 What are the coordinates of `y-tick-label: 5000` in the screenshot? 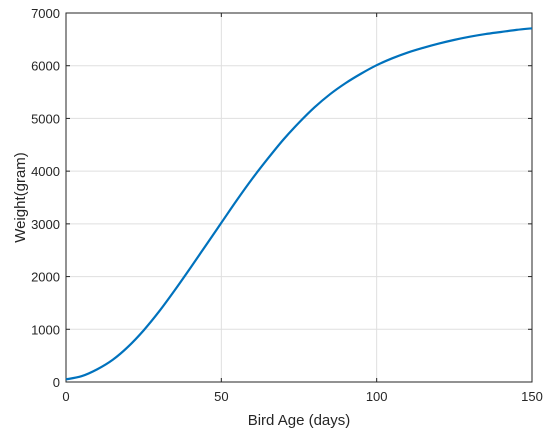 It's located at (45, 118).